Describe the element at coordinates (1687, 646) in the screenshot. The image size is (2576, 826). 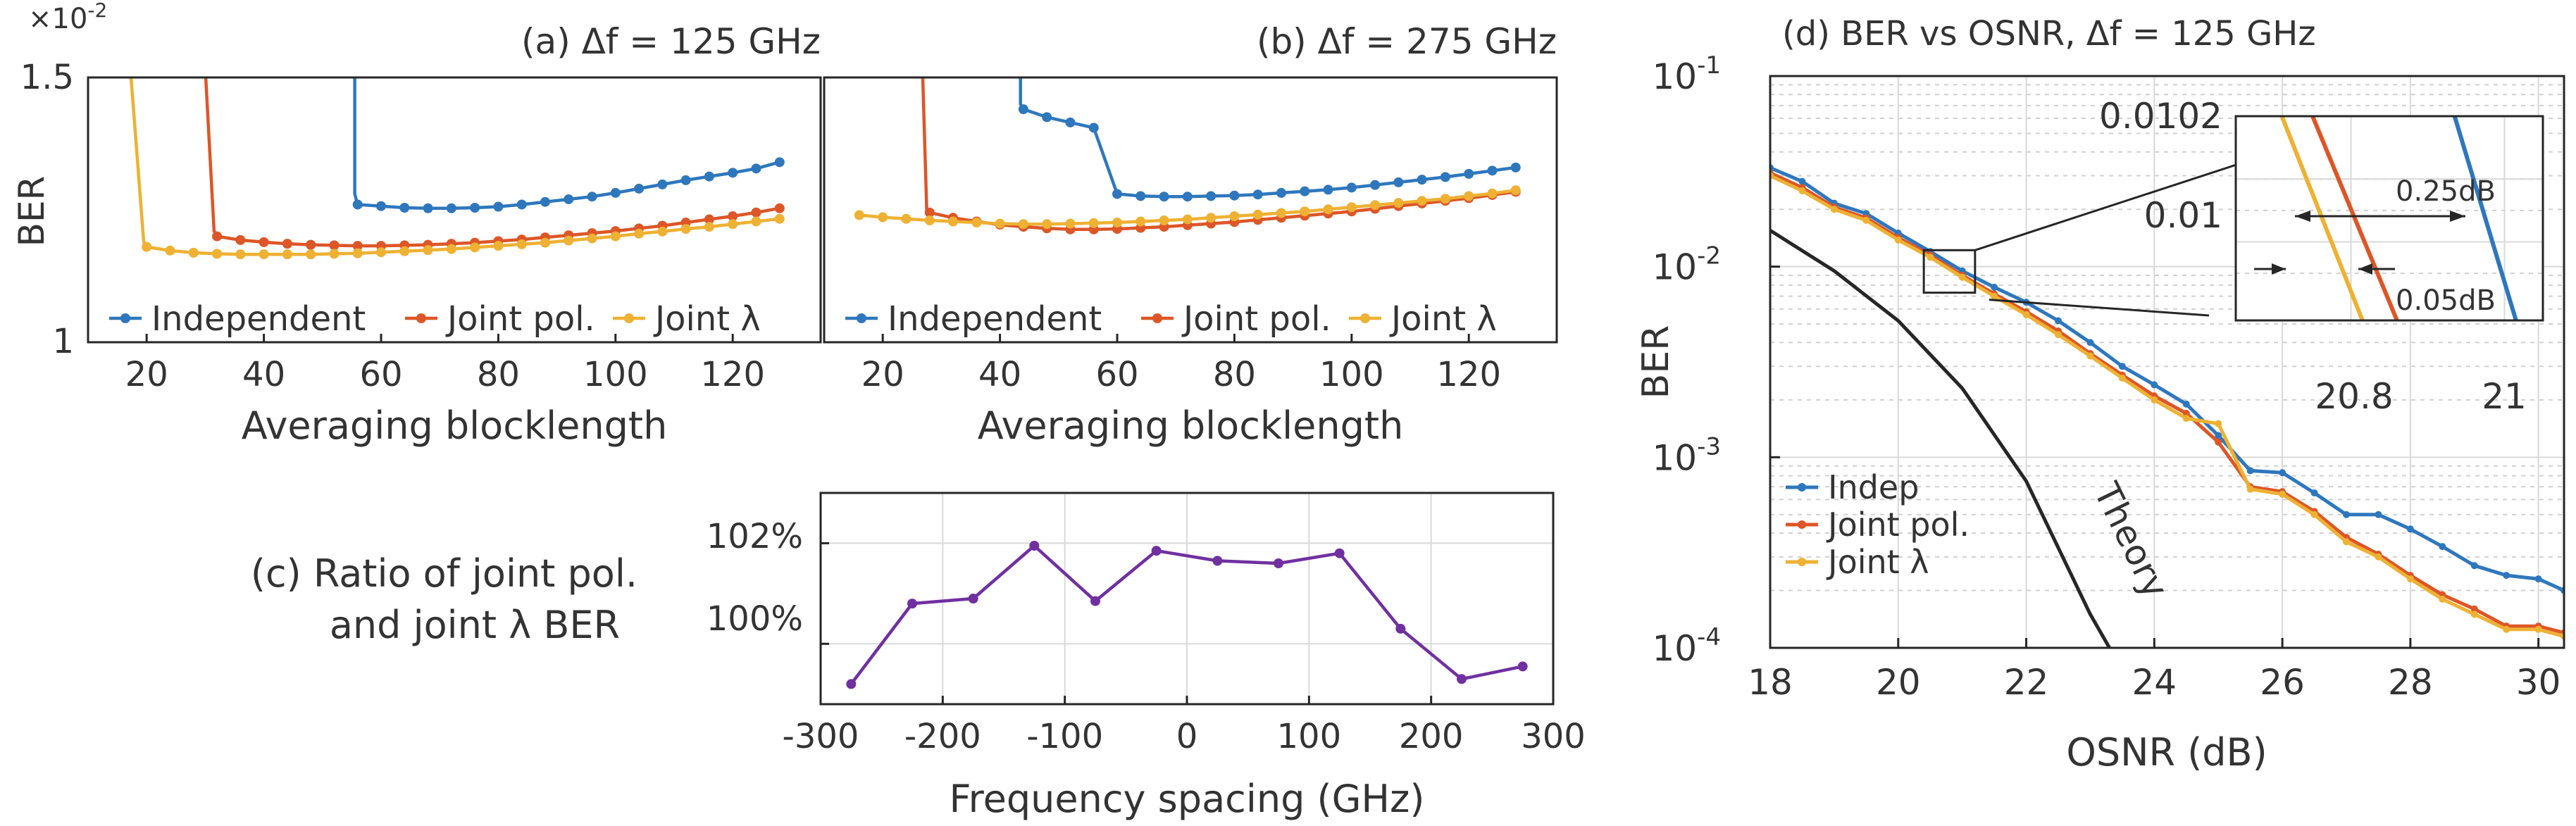
I see `panel-d-ytick-label: 10⁻⁴` at that location.